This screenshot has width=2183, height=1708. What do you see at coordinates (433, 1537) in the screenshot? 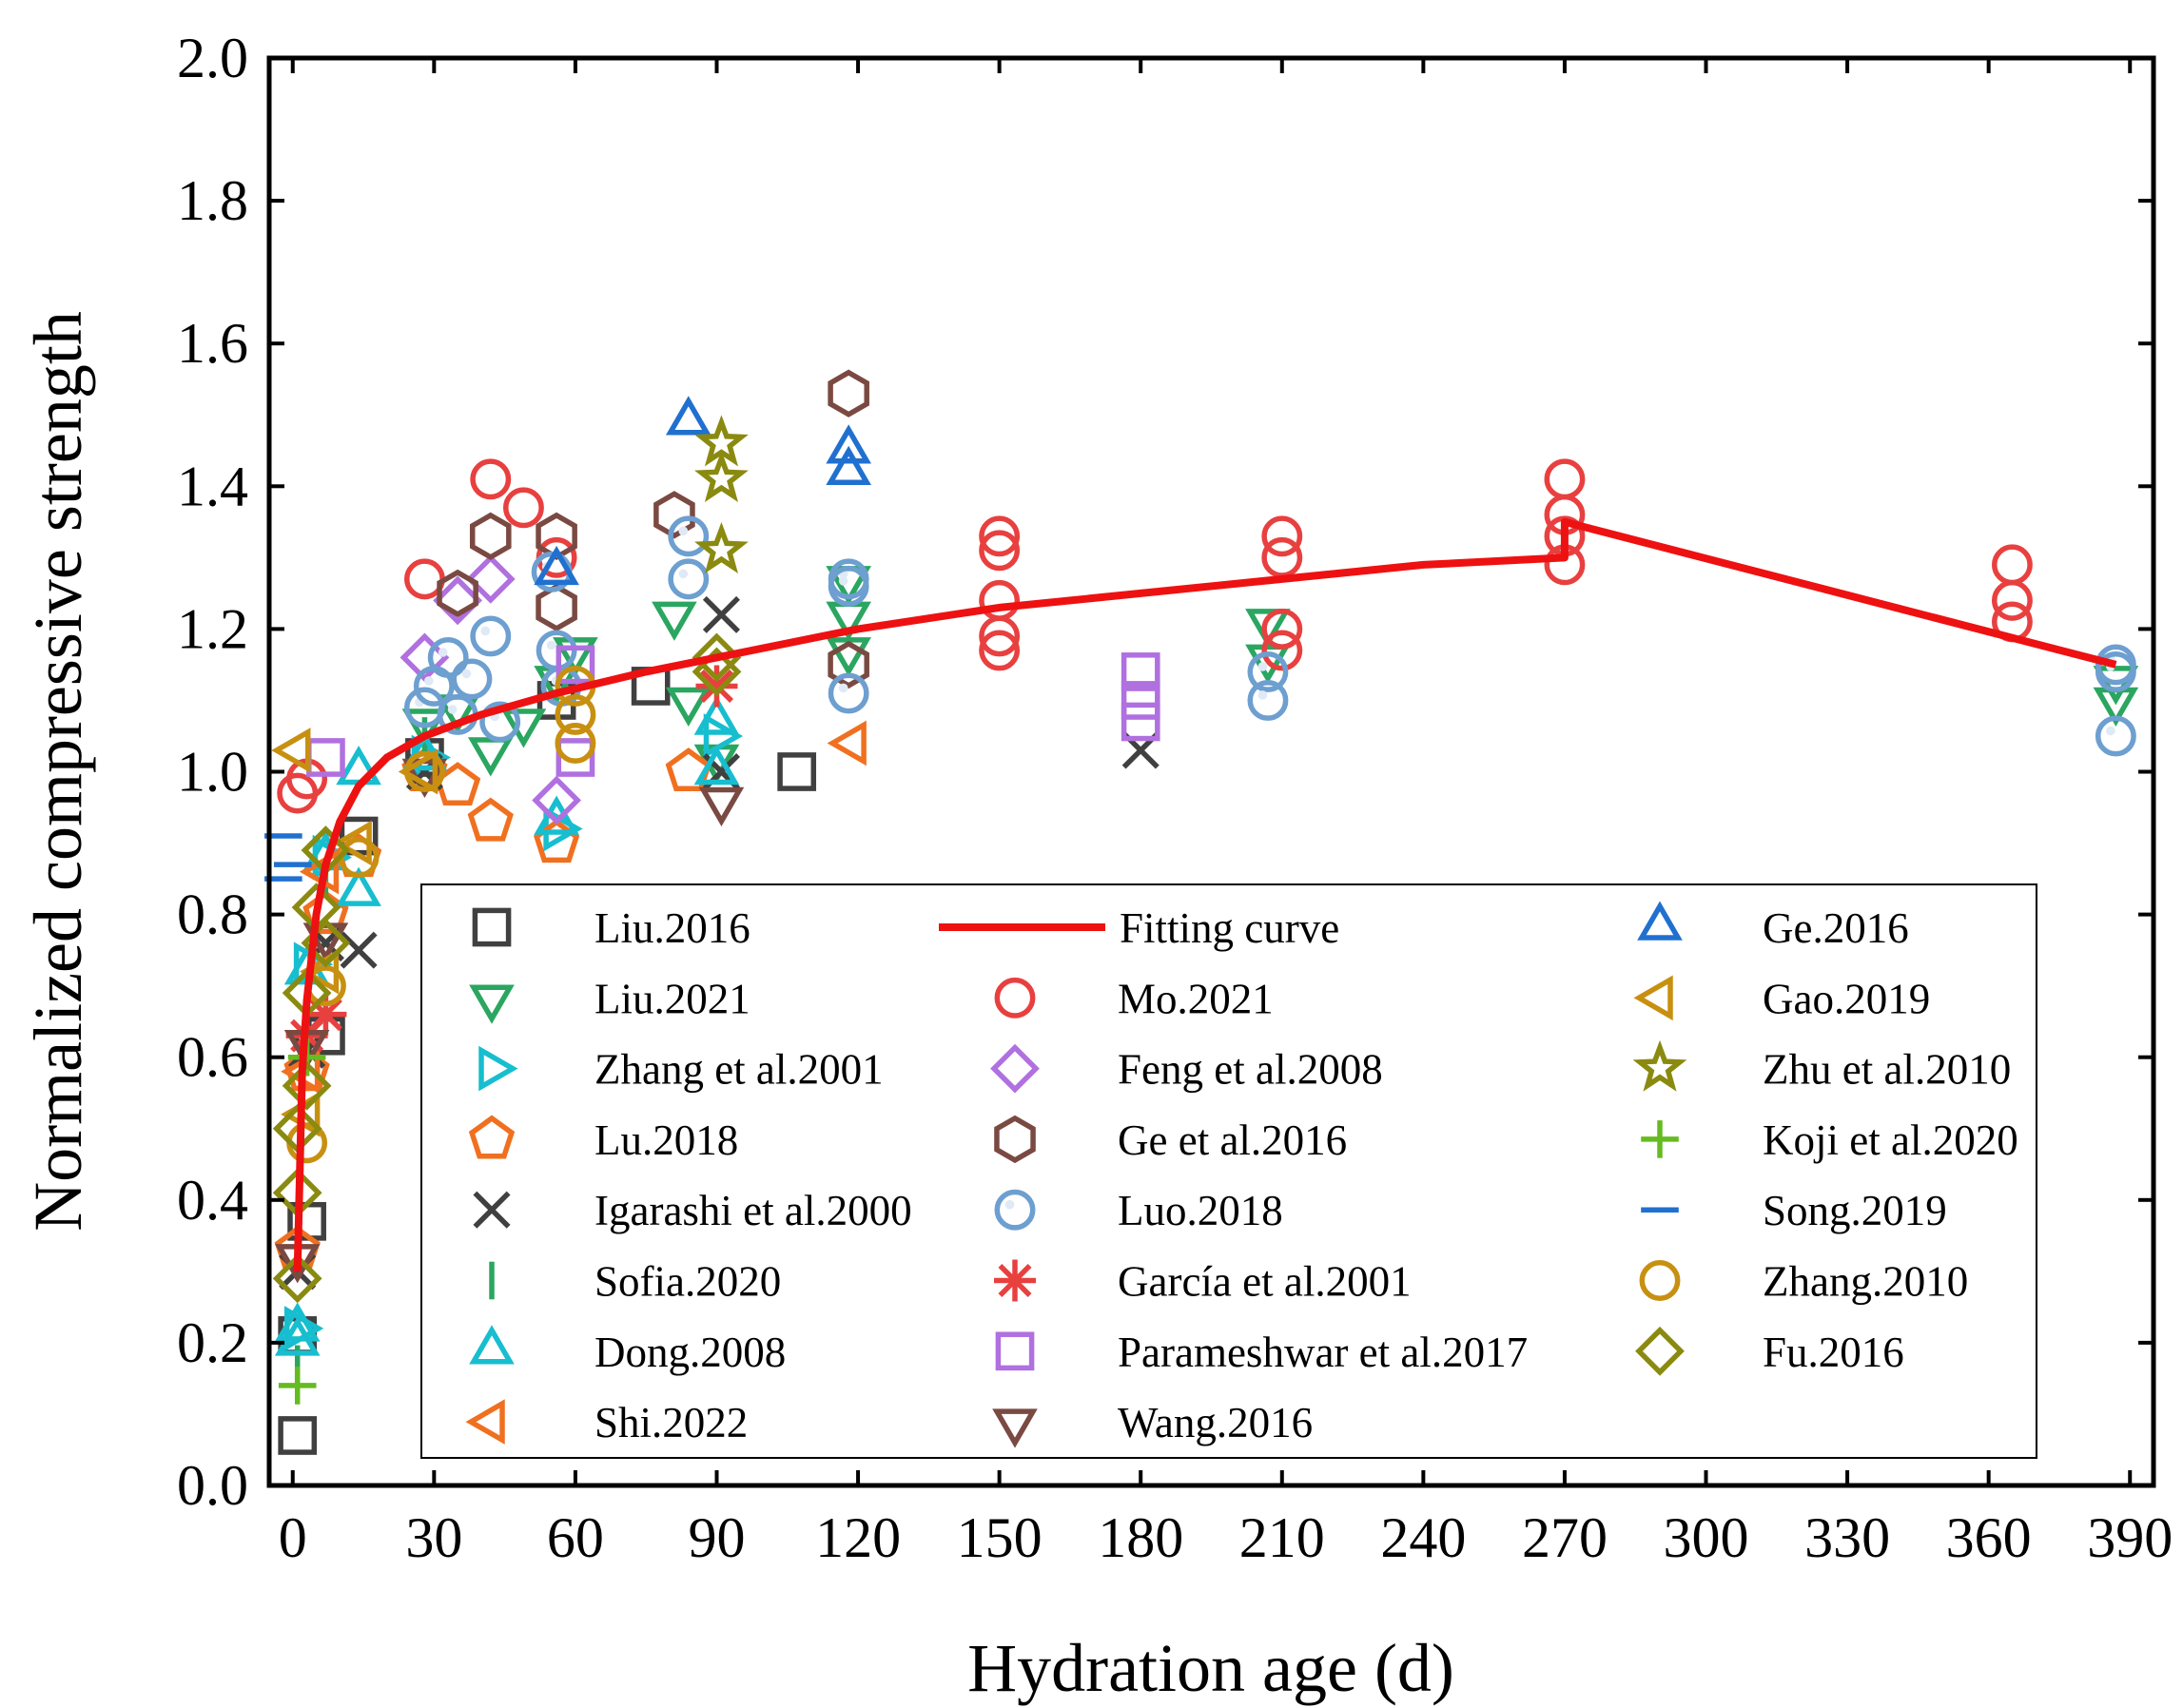
I see `x-tick-label: 30` at bounding box center [433, 1537].